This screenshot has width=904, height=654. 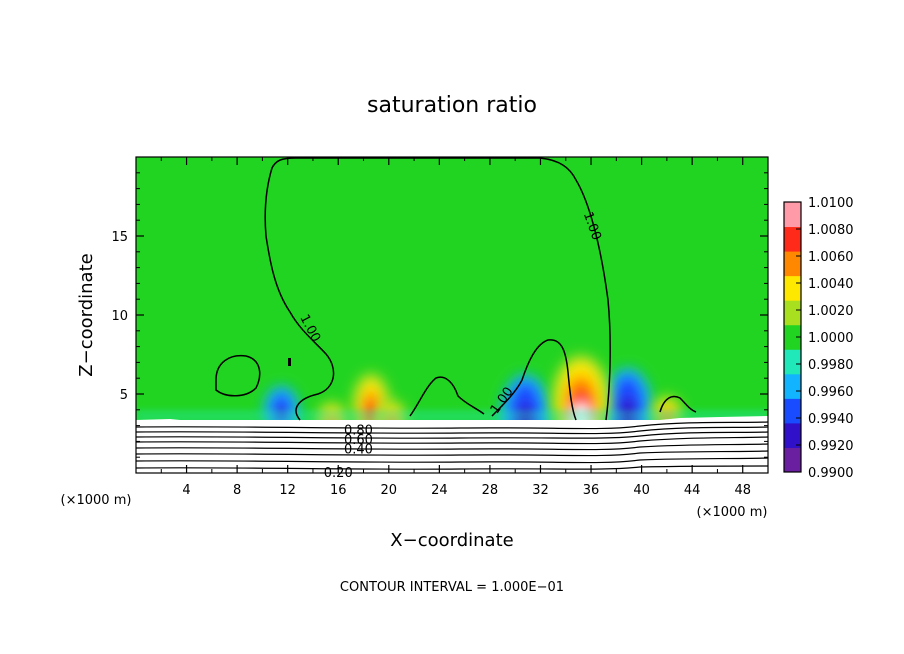 I want to click on colorbar-label: 1.0000, so click(x=831, y=338).